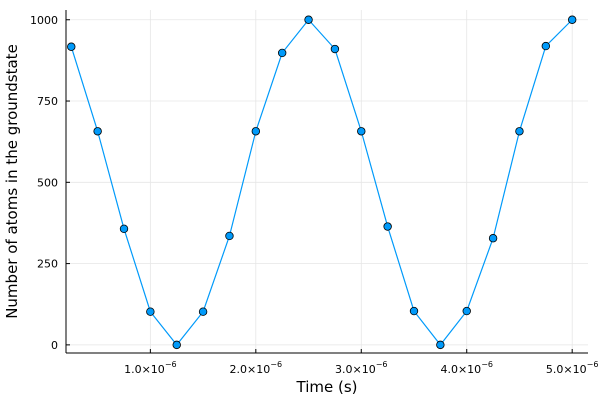 This screenshot has height=400, width=600. What do you see at coordinates (361, 368) in the screenshot?
I see `x-tick-label: 3.0×10⁻⁶` at bounding box center [361, 368].